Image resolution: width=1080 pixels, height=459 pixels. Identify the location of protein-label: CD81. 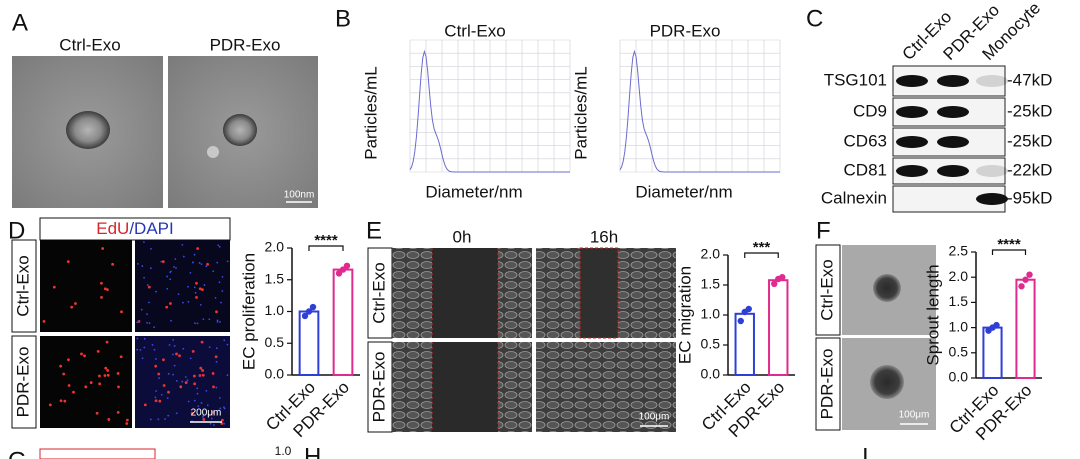
(865, 169).